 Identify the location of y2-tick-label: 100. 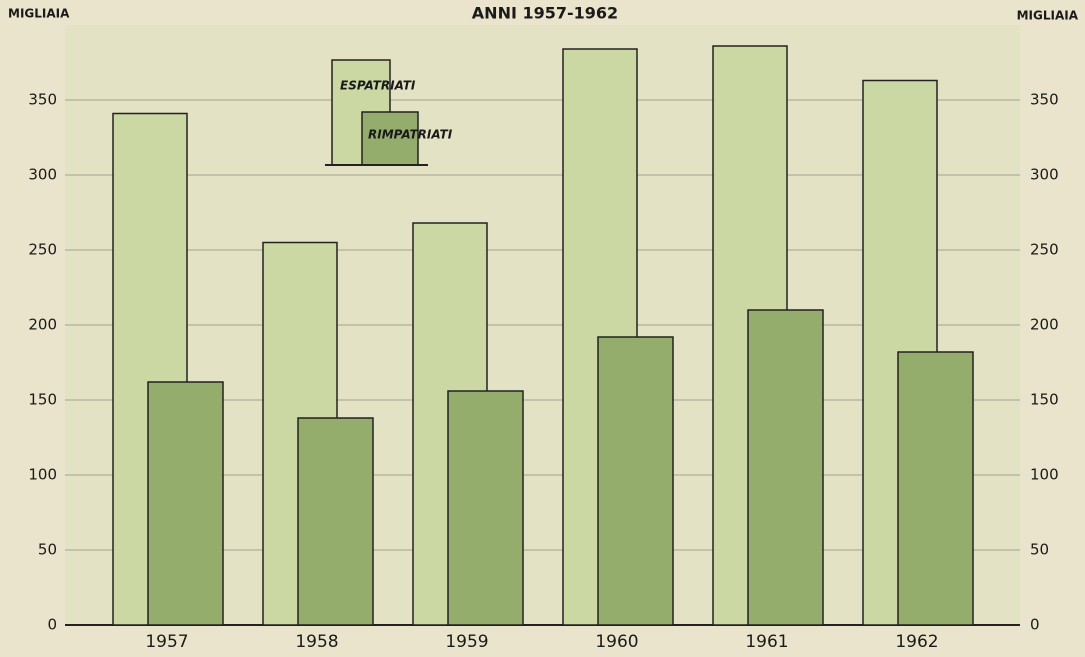
(1044, 475).